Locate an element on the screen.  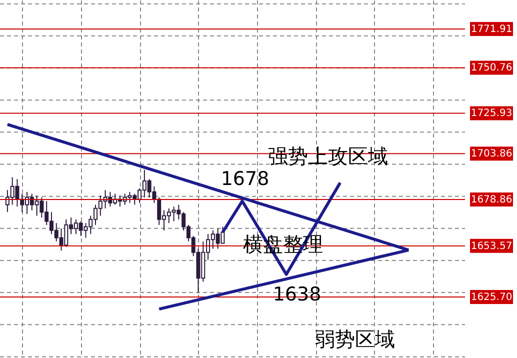
annotation: 1678 is located at coordinates (245, 179).